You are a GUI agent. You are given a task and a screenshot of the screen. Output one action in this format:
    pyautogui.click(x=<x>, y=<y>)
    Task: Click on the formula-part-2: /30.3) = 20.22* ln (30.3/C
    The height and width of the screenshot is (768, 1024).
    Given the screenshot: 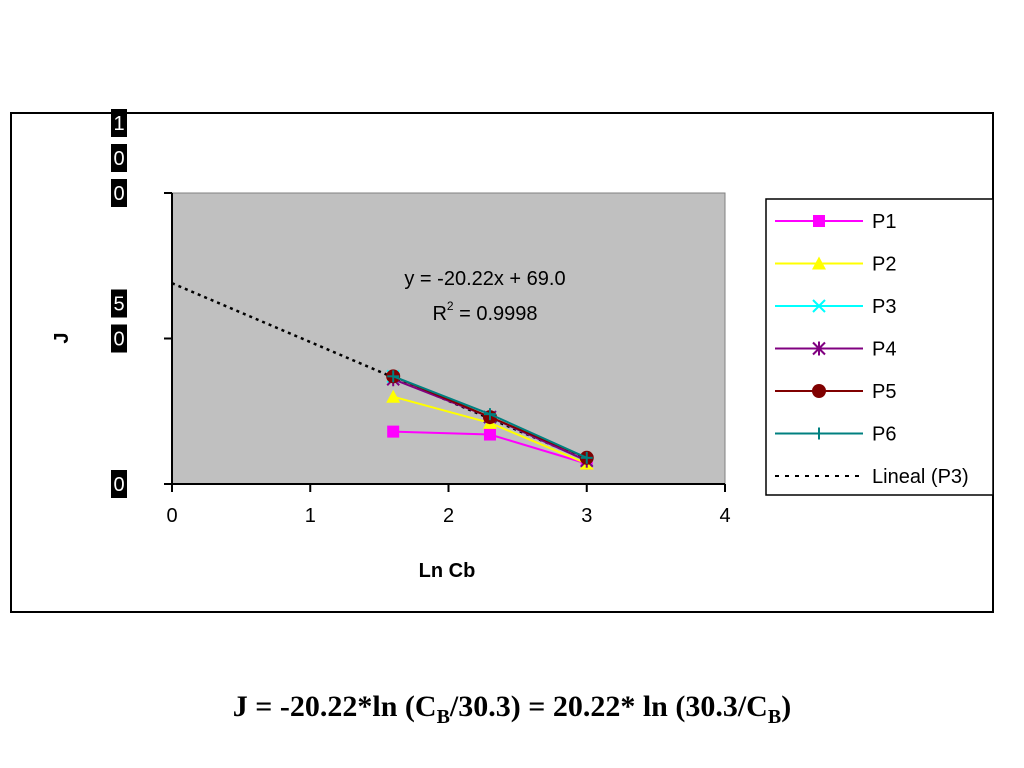 What is the action you would take?
    pyautogui.click(x=608, y=706)
    